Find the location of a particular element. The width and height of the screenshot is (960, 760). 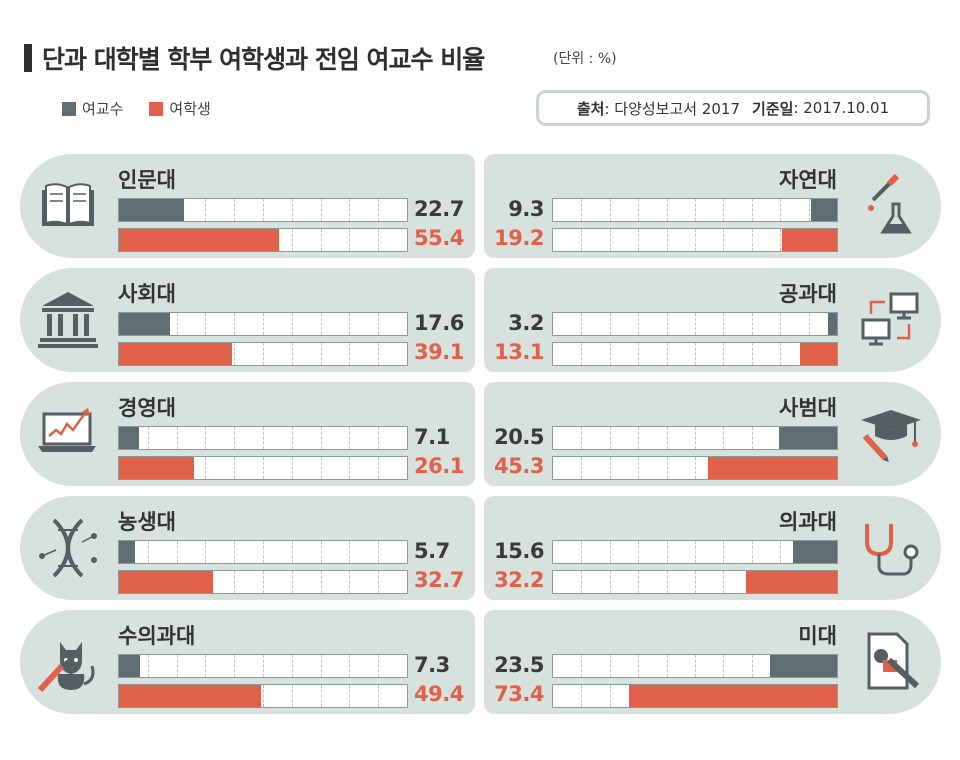

college-panel: 의과대 15.6 32.2 is located at coordinates (712, 548).